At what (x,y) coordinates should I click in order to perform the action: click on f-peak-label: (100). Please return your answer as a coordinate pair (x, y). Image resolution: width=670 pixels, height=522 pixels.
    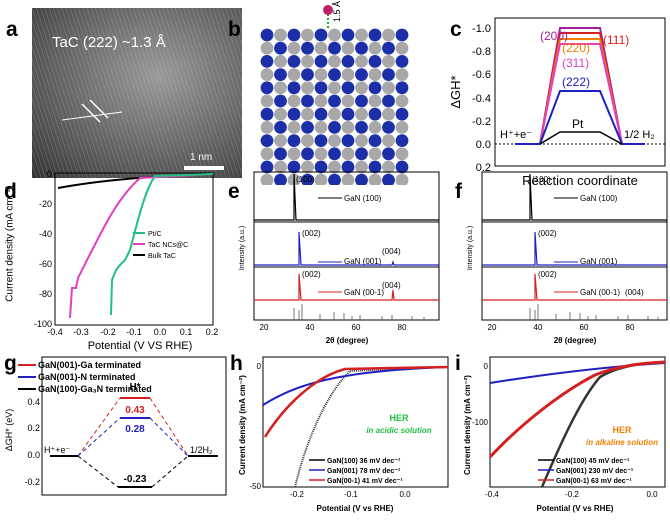
    Looking at the image, I should click on (541, 179).